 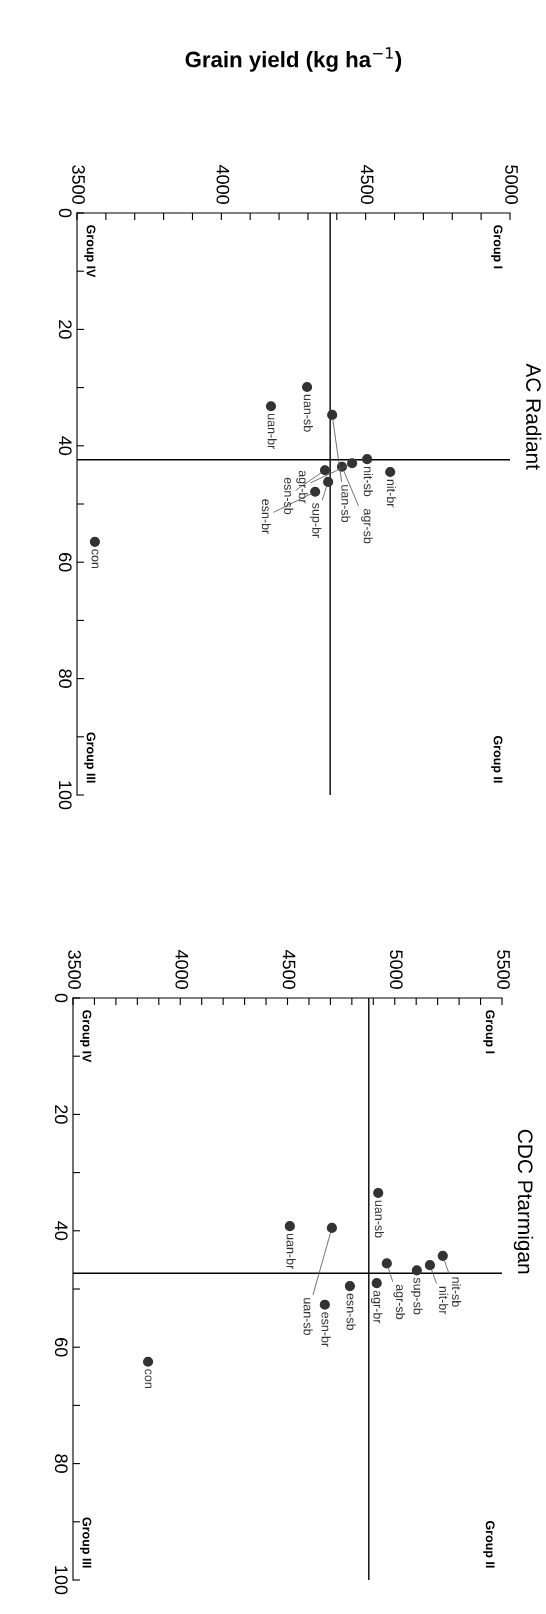 I want to click on x-axis-title: Grain yield (kg ha$^{−1}$), so click(x=293, y=59).